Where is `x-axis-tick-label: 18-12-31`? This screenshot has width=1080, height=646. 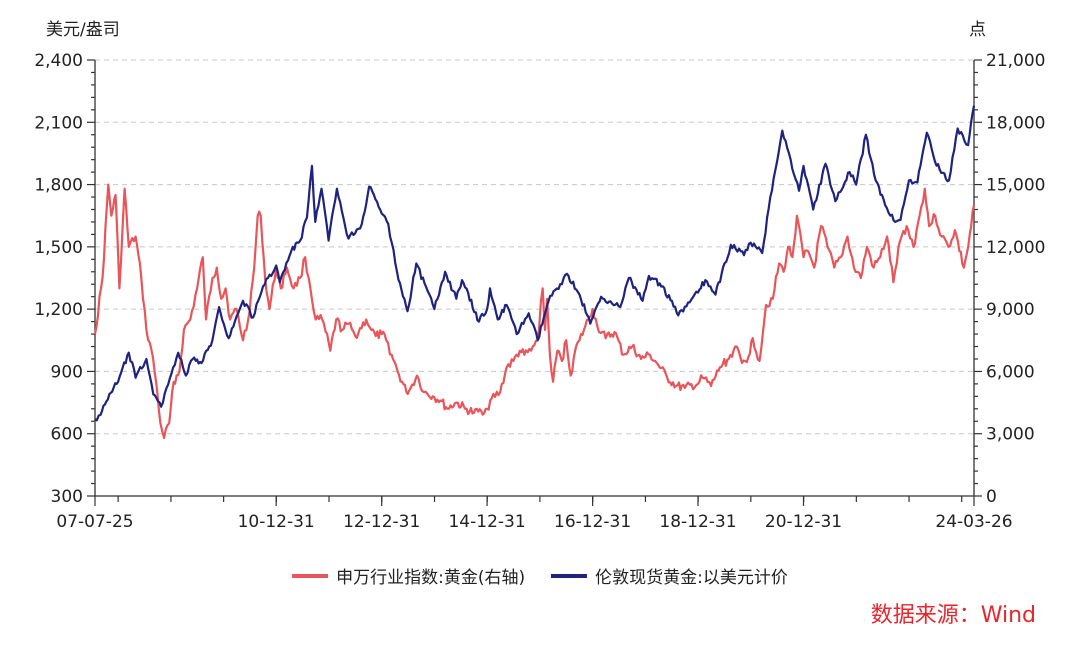 x-axis-tick-label: 18-12-31 is located at coordinates (697, 522).